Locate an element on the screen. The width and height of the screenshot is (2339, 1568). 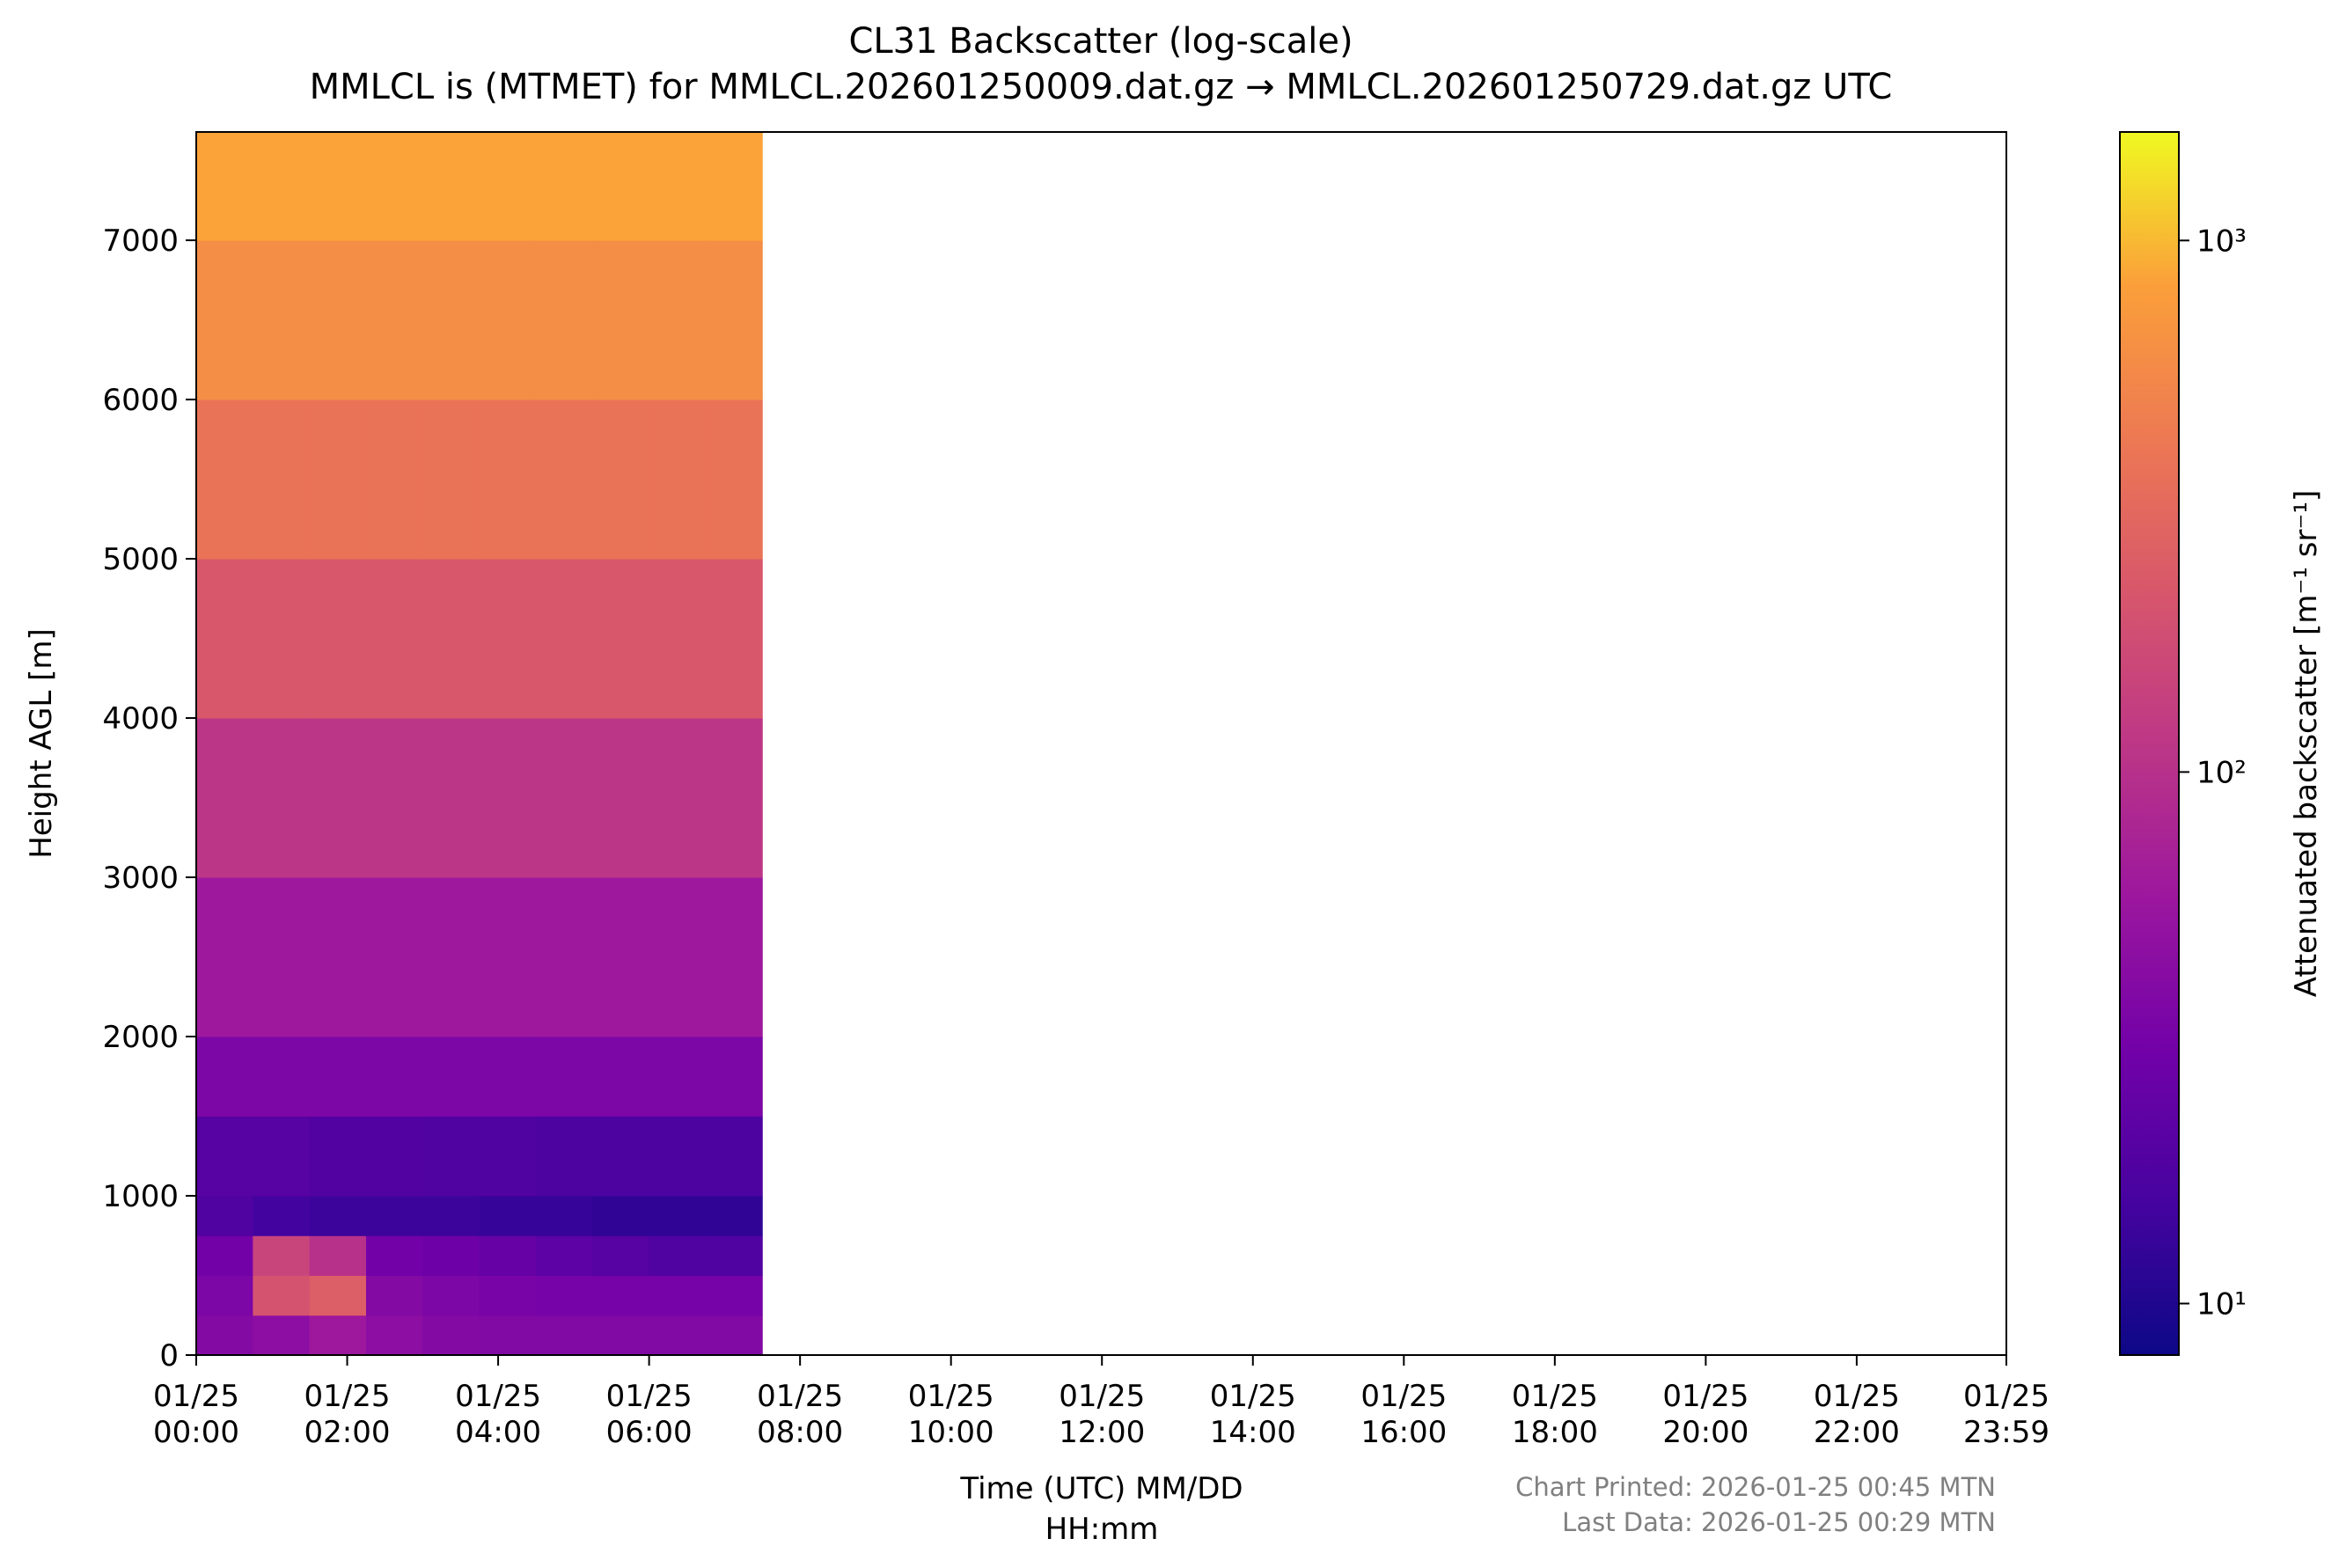
x-tick-label: 01/25 18:00 is located at coordinates (1555, 1414).